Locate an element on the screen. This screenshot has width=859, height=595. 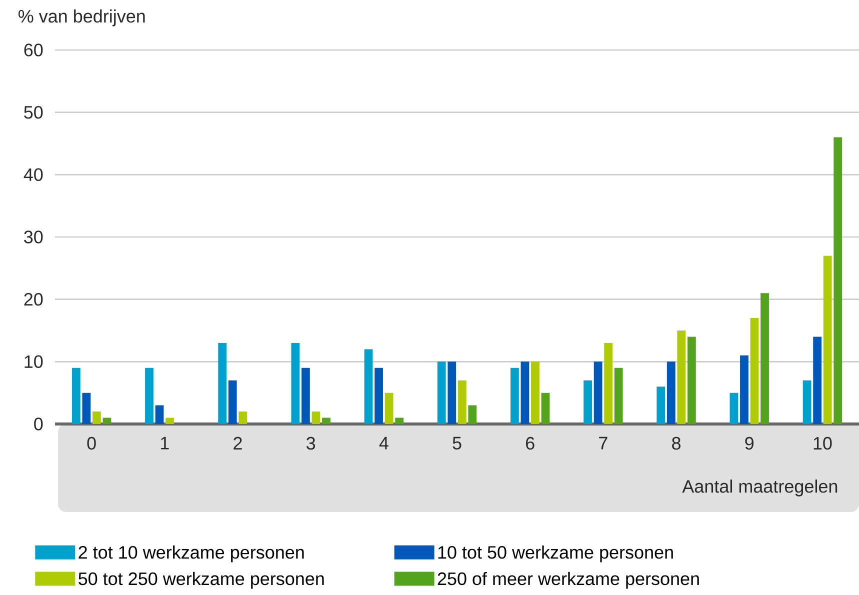
x-tick-label: 0 is located at coordinates (91, 443).